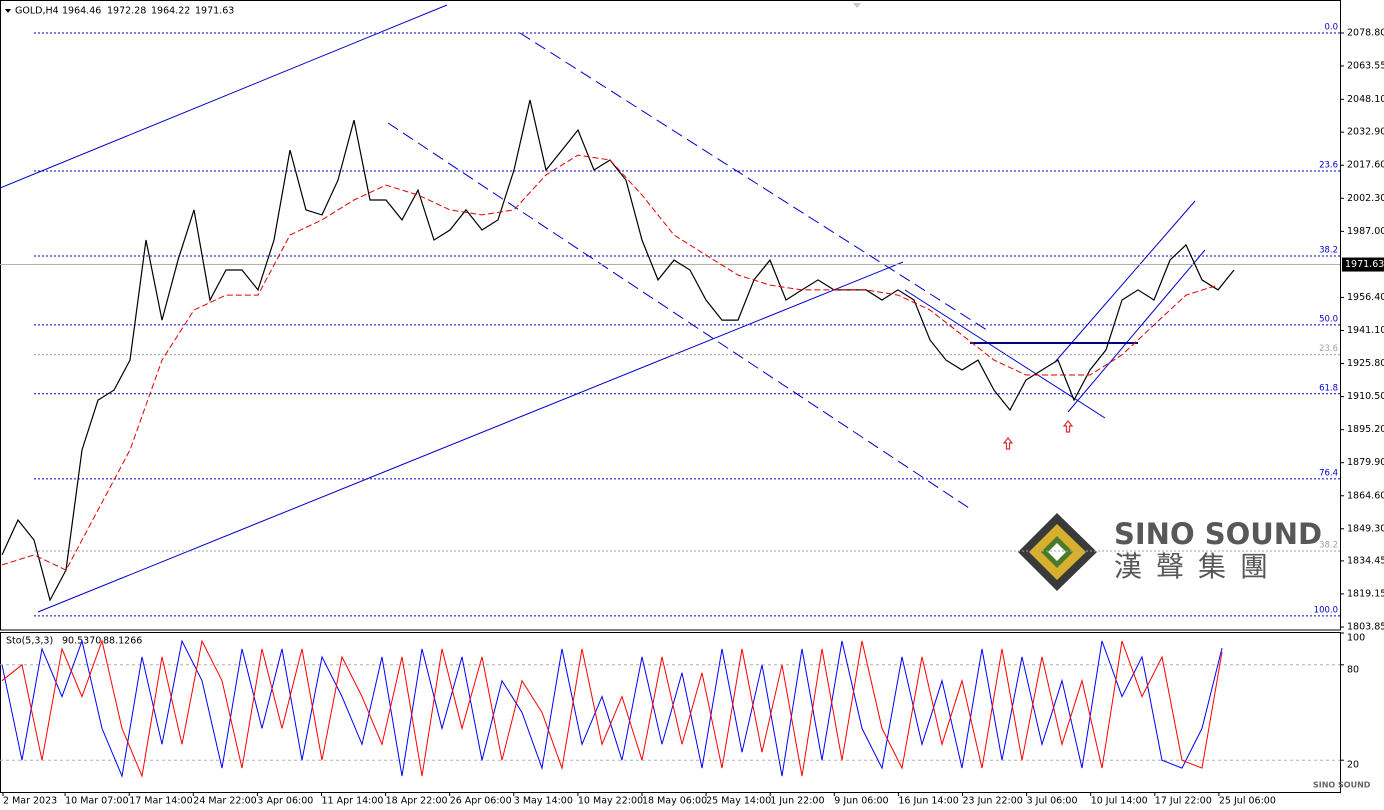  What do you see at coordinates (1365, 132) in the screenshot?
I see `y-tick-label: 2032.90` at bounding box center [1365, 132].